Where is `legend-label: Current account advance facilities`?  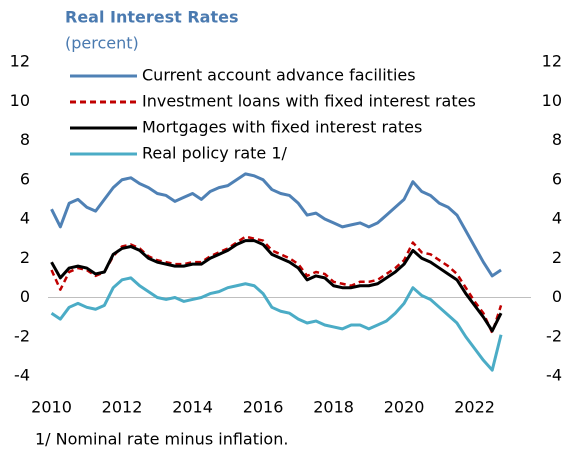
legend-label: Current account advance facilities is located at coordinates (279, 75).